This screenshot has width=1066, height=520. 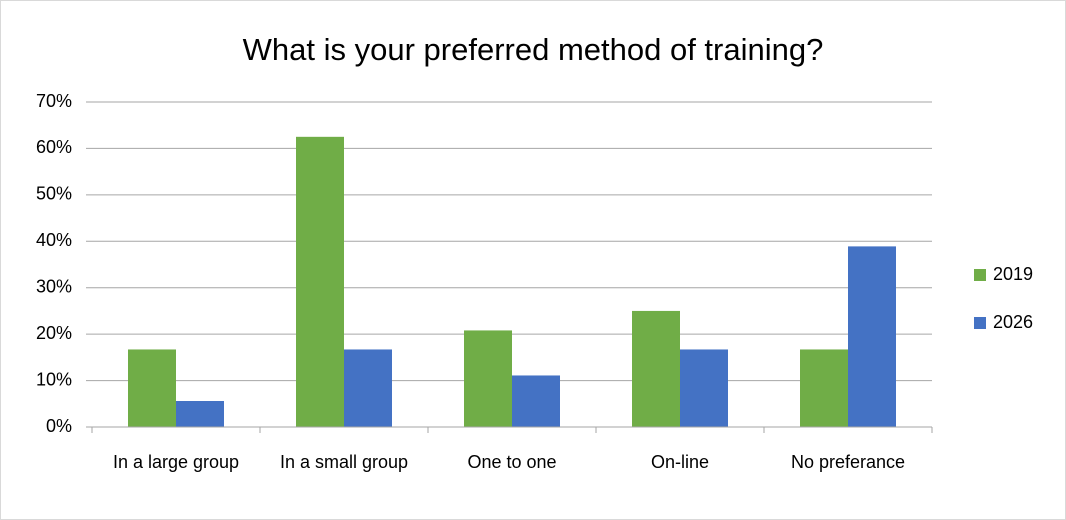 What do you see at coordinates (54, 286) in the screenshot?
I see `y-tick-label: 30%` at bounding box center [54, 286].